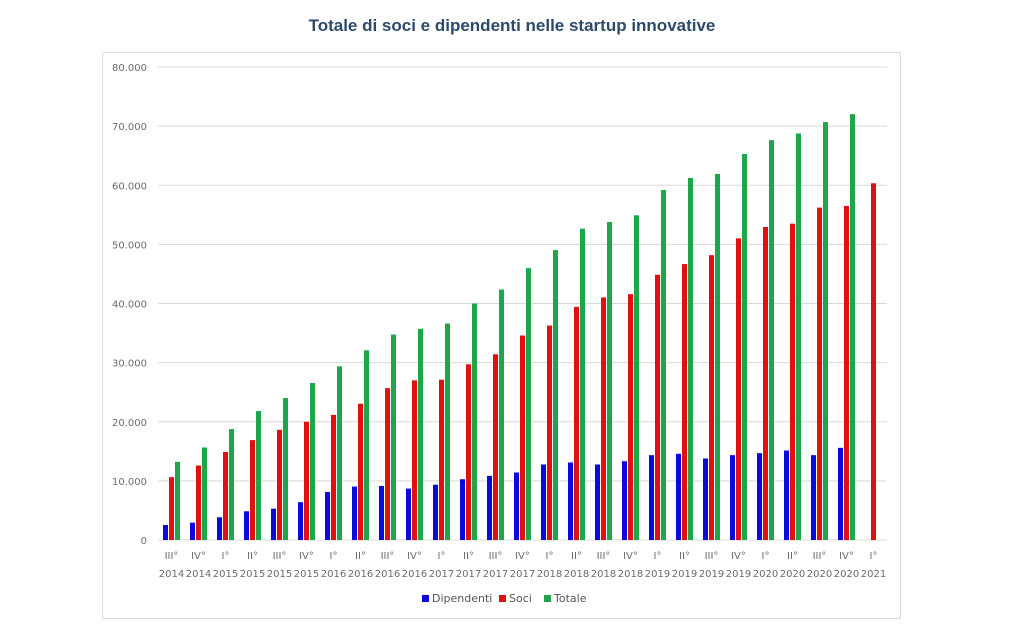 This screenshot has width=1024, height=633. What do you see at coordinates (198, 574) in the screenshot?
I see `x-tick-year: 2014` at bounding box center [198, 574].